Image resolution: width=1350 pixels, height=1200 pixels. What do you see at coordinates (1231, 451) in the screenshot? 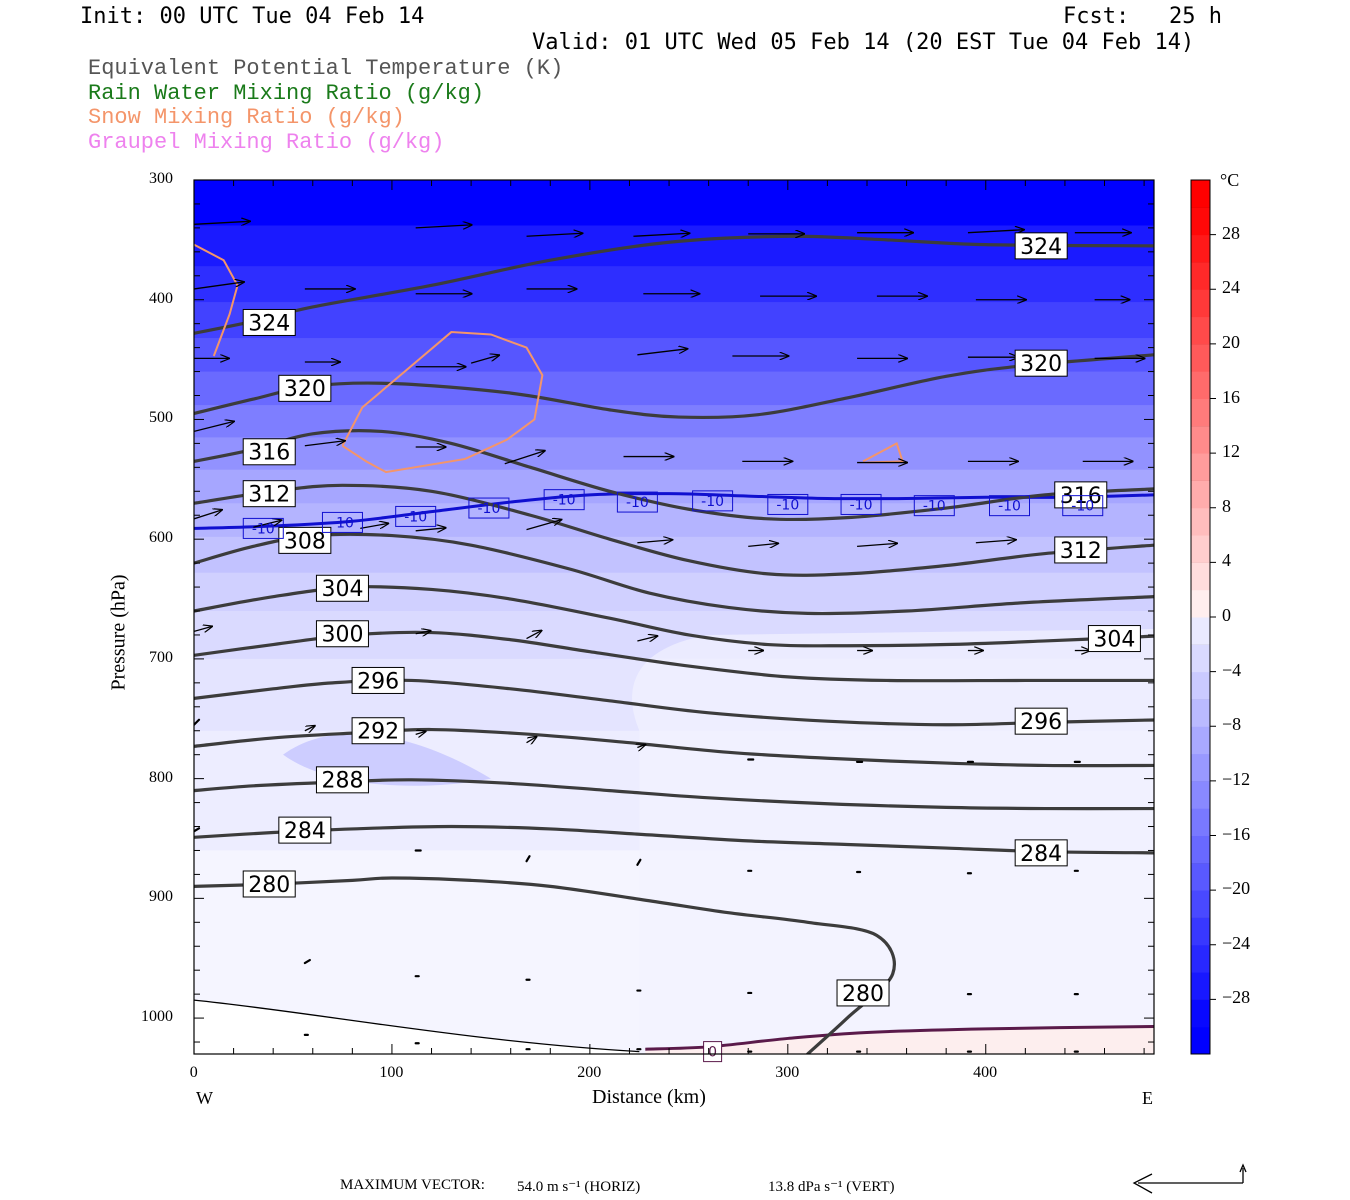
I see `colorbar-tick-label: 12` at bounding box center [1231, 451].